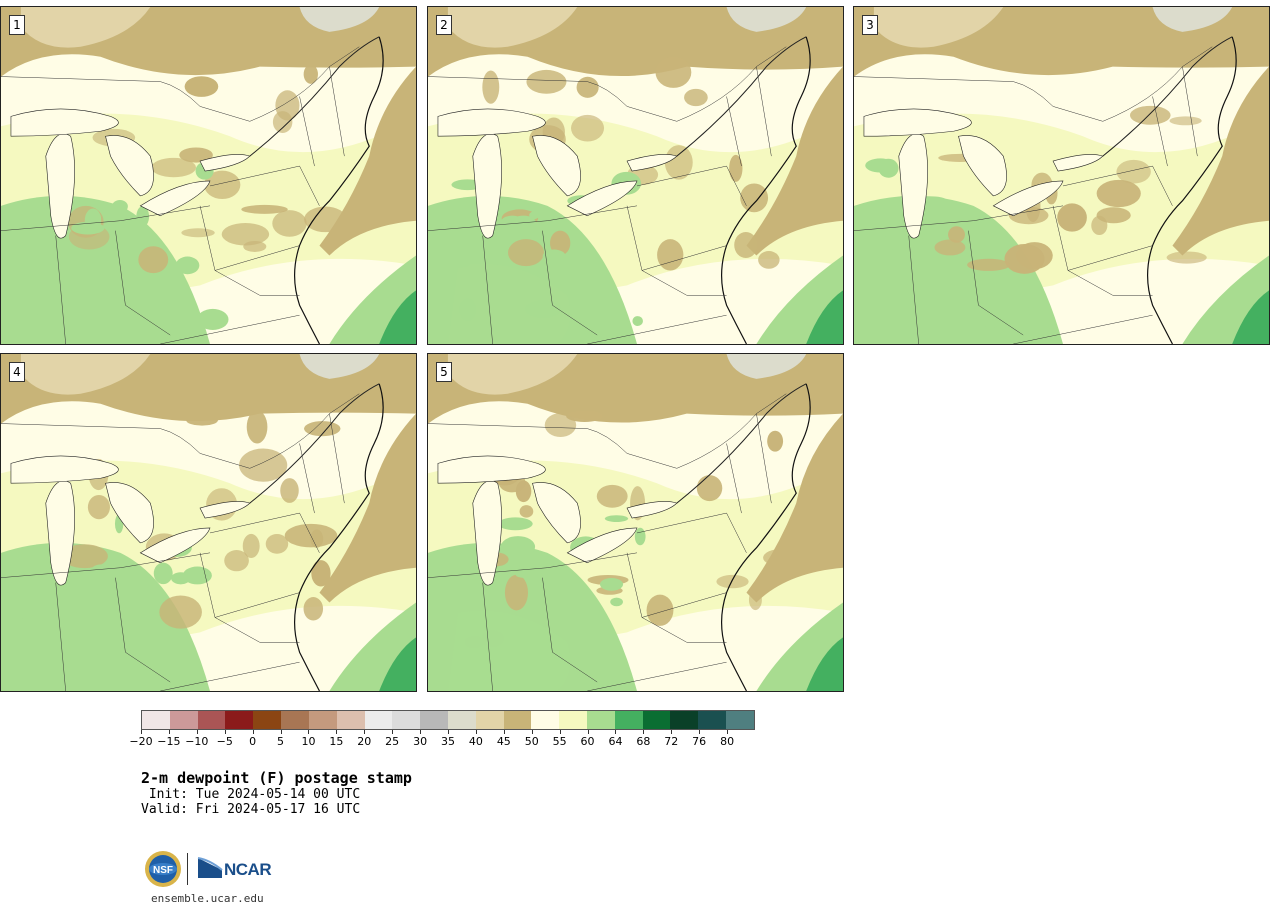 The image size is (1280, 910). Describe the element at coordinates (643, 741) in the screenshot. I see `colorbar-tick-label: 68` at that location.